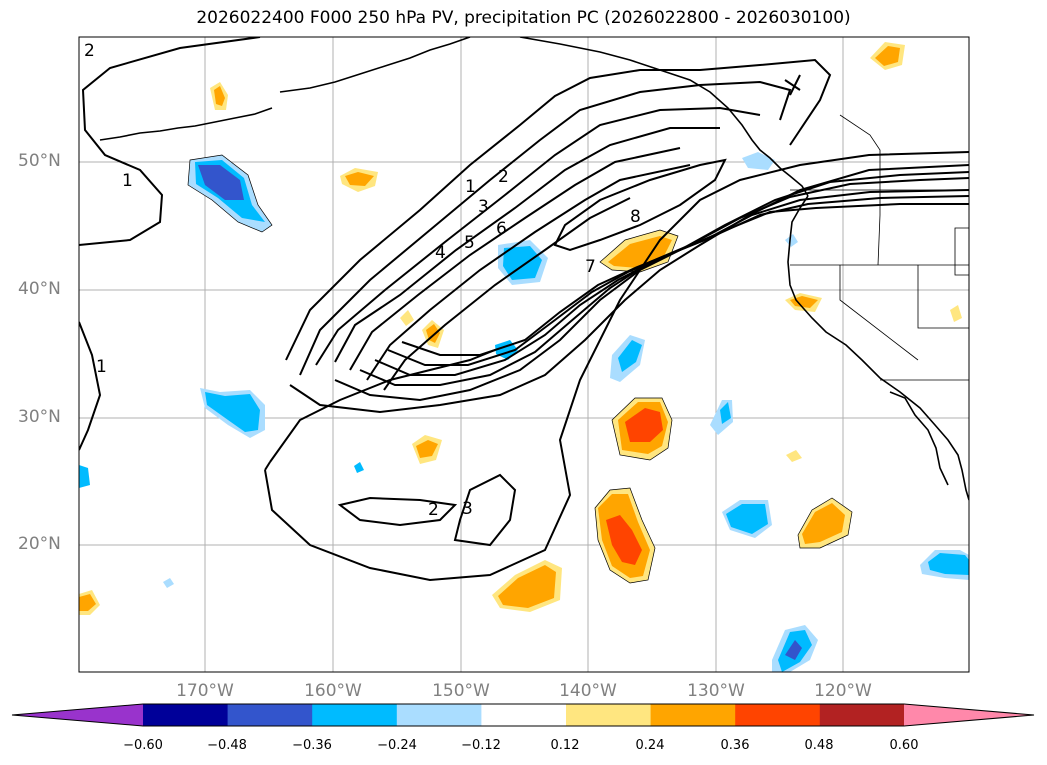 The width and height of the screenshot is (1047, 765). What do you see at coordinates (333, 691) in the screenshot?
I see `lon-label: 160°W` at bounding box center [333, 691].